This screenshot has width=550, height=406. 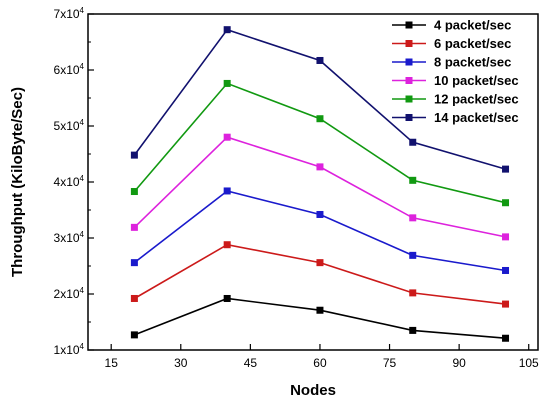 I want to click on y-tick-label: 5x10⁴, so click(x=69, y=125).